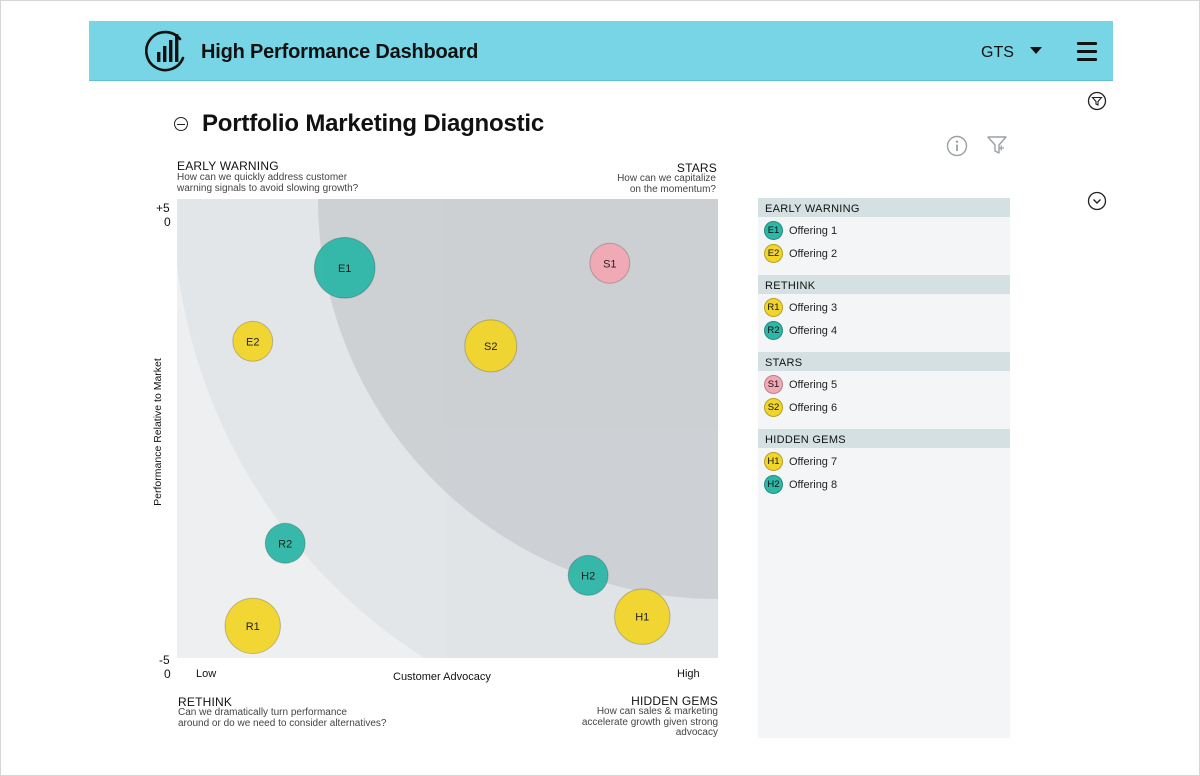  Describe the element at coordinates (1087, 52) in the screenshot. I see `hamburger-menu-icon` at that location.